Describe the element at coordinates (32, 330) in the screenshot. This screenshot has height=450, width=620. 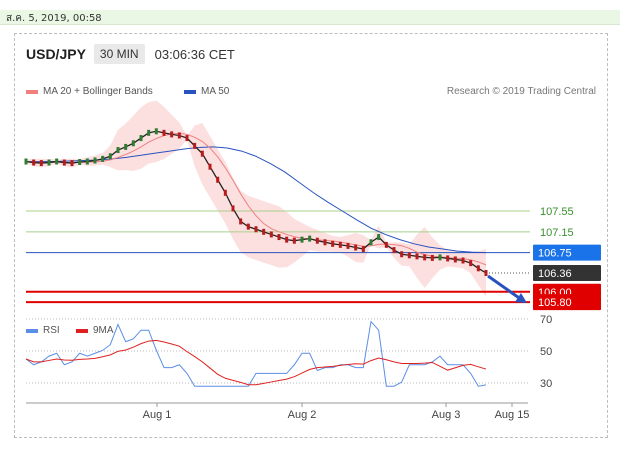
I see `rsi-swatch` at that location.